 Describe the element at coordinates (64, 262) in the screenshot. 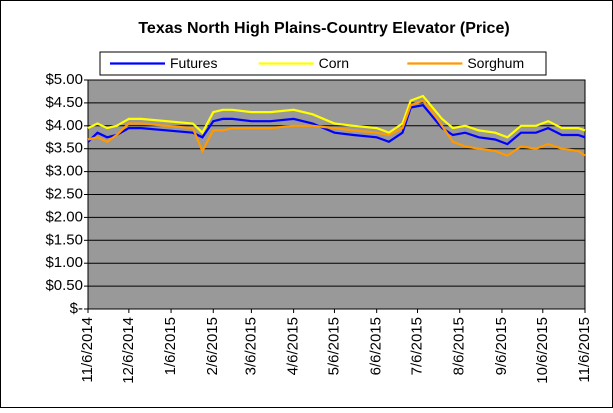

I see `y-tick-label: $1.00` at that location.